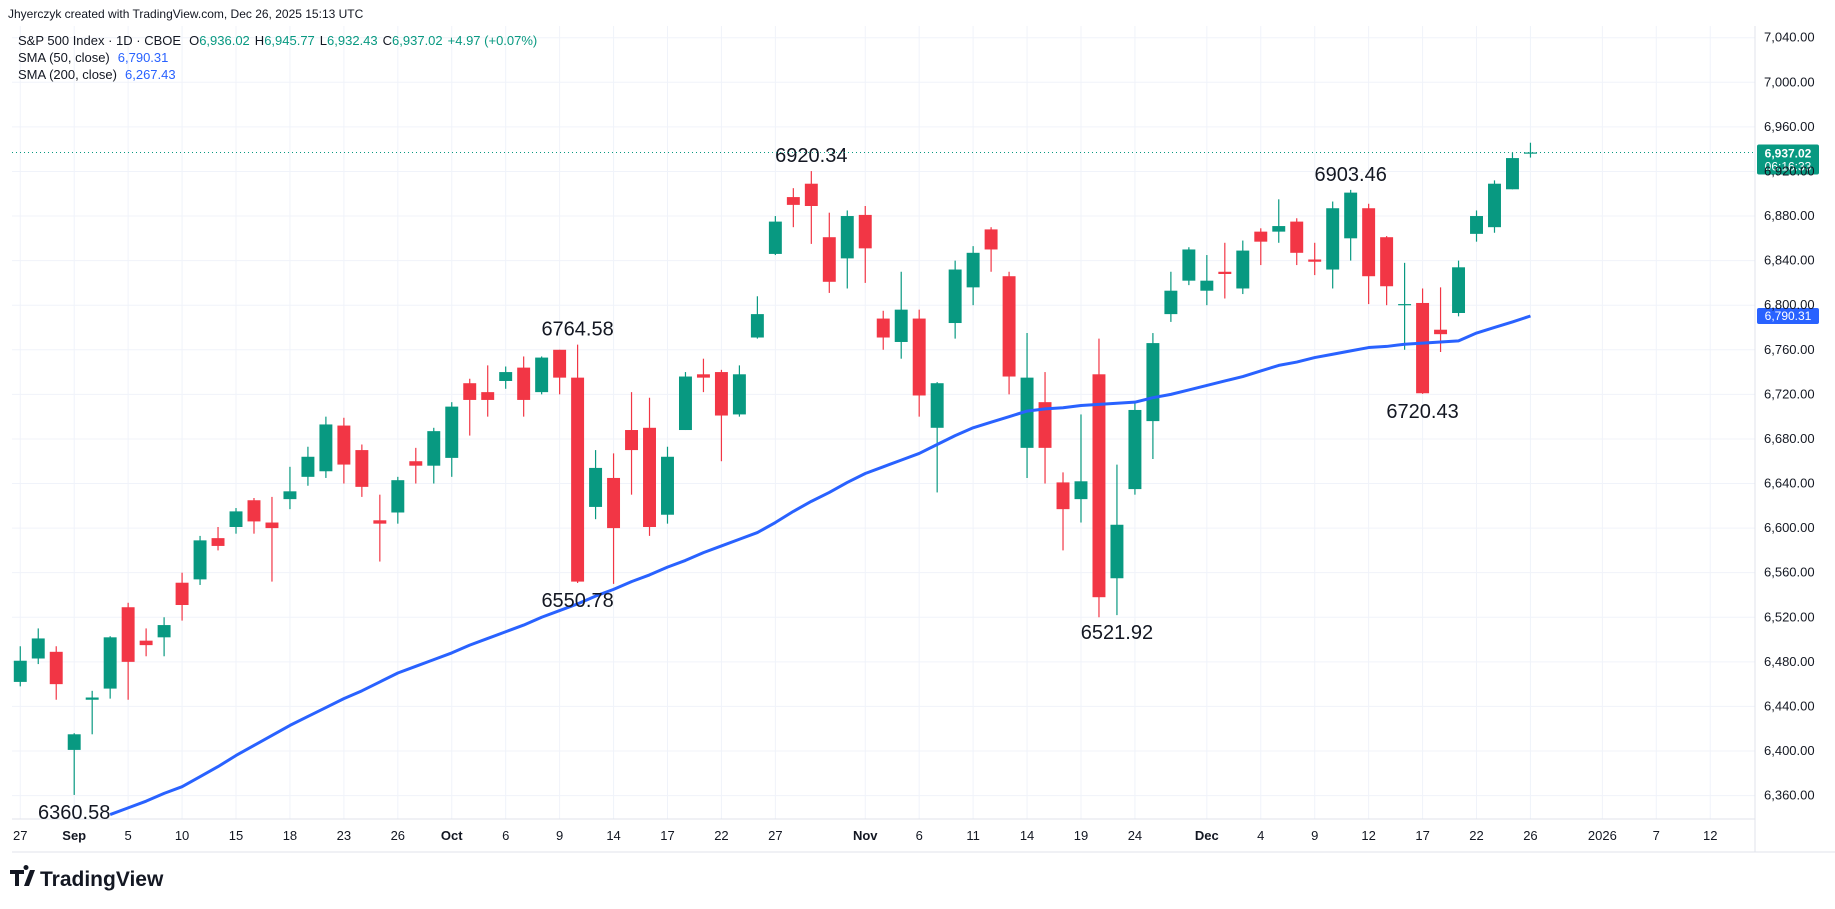  What do you see at coordinates (74, 835) in the screenshot?
I see `x-tick-label: Sep` at bounding box center [74, 835].